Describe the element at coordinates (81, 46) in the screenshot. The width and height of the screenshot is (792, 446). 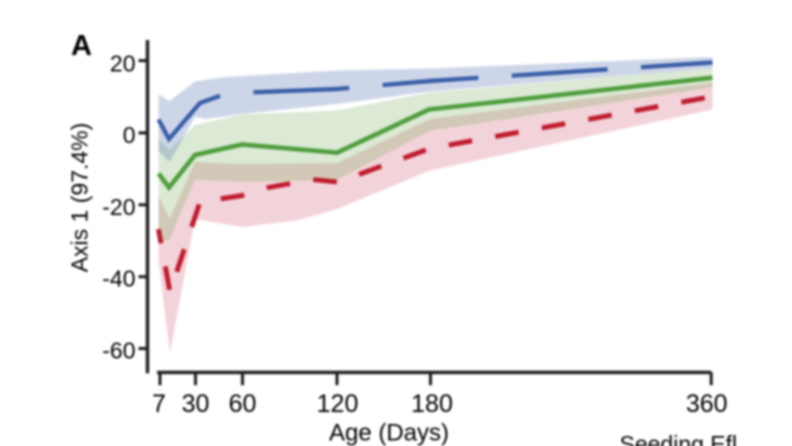
I see `svg-text: A` at that location.